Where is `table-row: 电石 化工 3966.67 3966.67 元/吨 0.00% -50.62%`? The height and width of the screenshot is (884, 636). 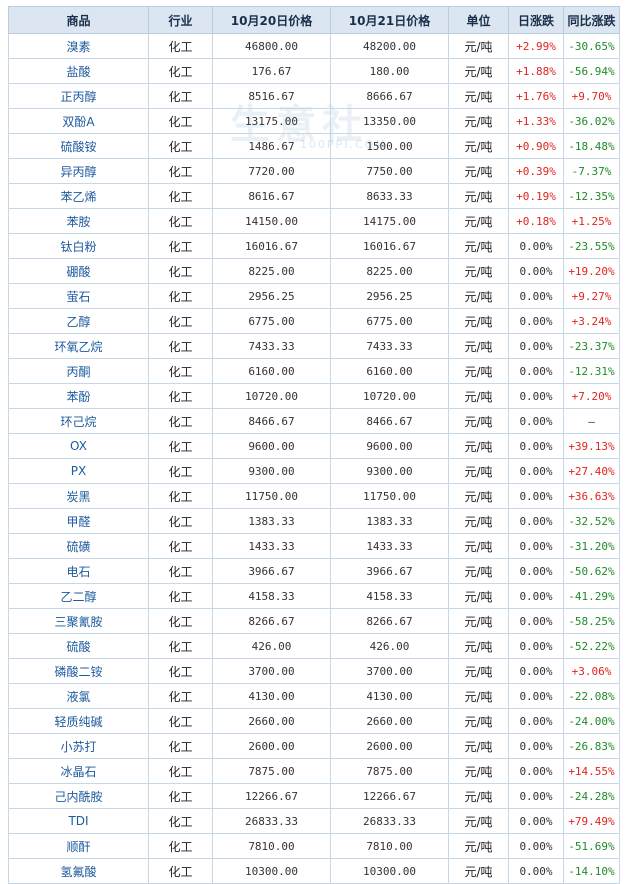
table-row: 电石 化工 3966.67 3966.67 元/吨 0.00% -50.62% is located at coordinates (314, 571).